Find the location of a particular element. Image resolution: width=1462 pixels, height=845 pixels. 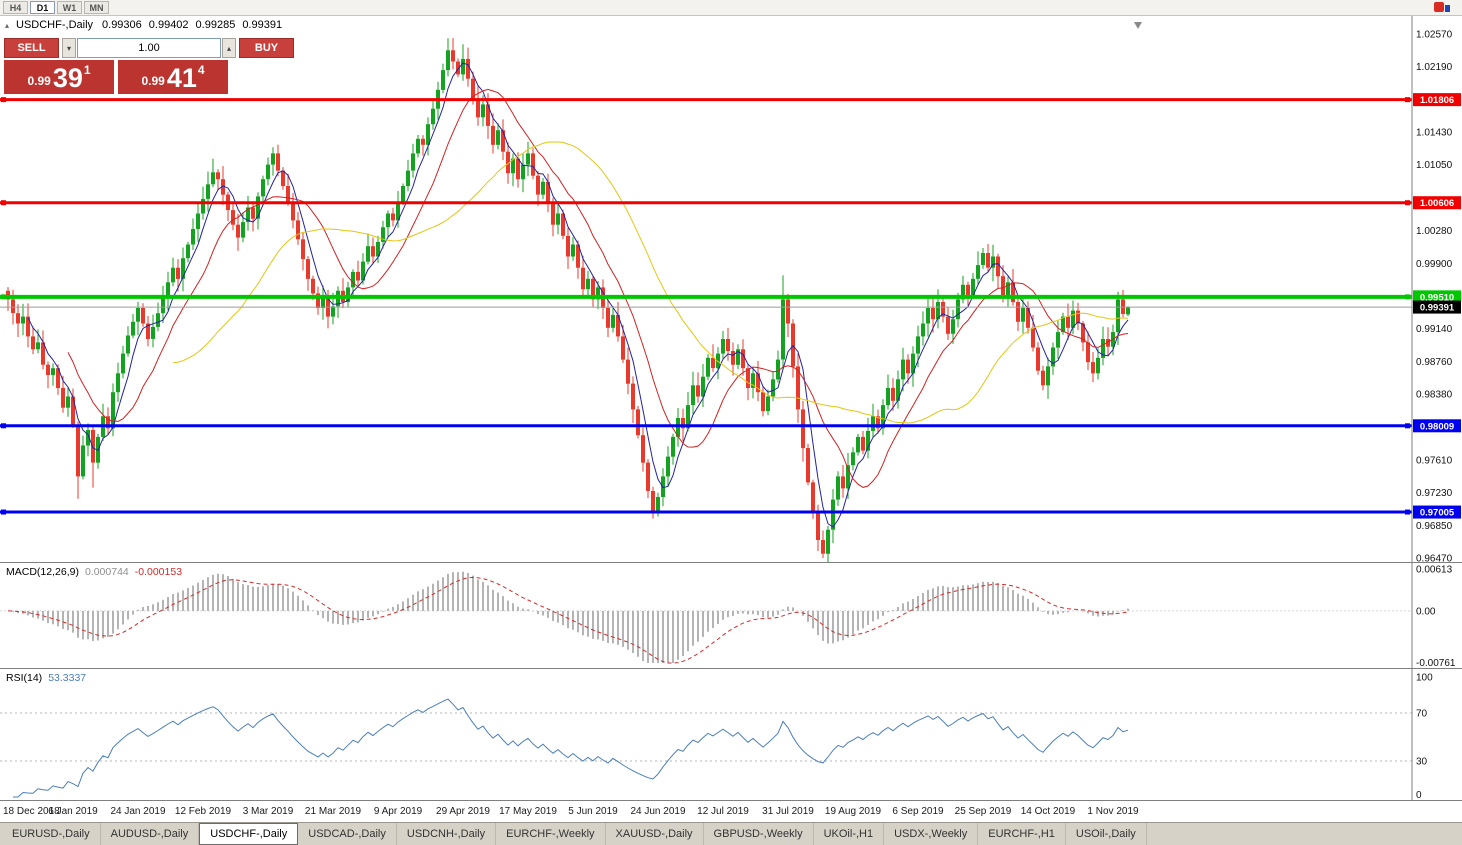

date-axis-label: 18 Dec 2018 is located at coordinates (31, 811).